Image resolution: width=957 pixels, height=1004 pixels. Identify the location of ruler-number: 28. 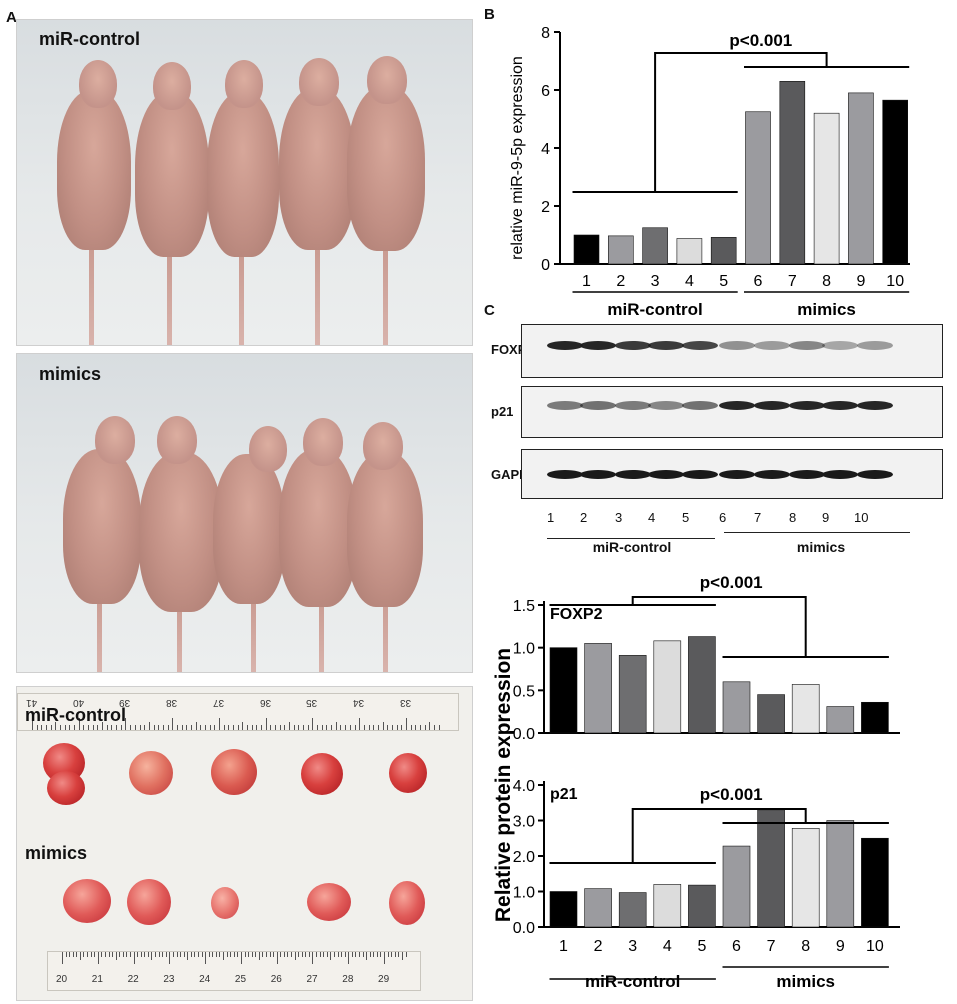
(348, 979).